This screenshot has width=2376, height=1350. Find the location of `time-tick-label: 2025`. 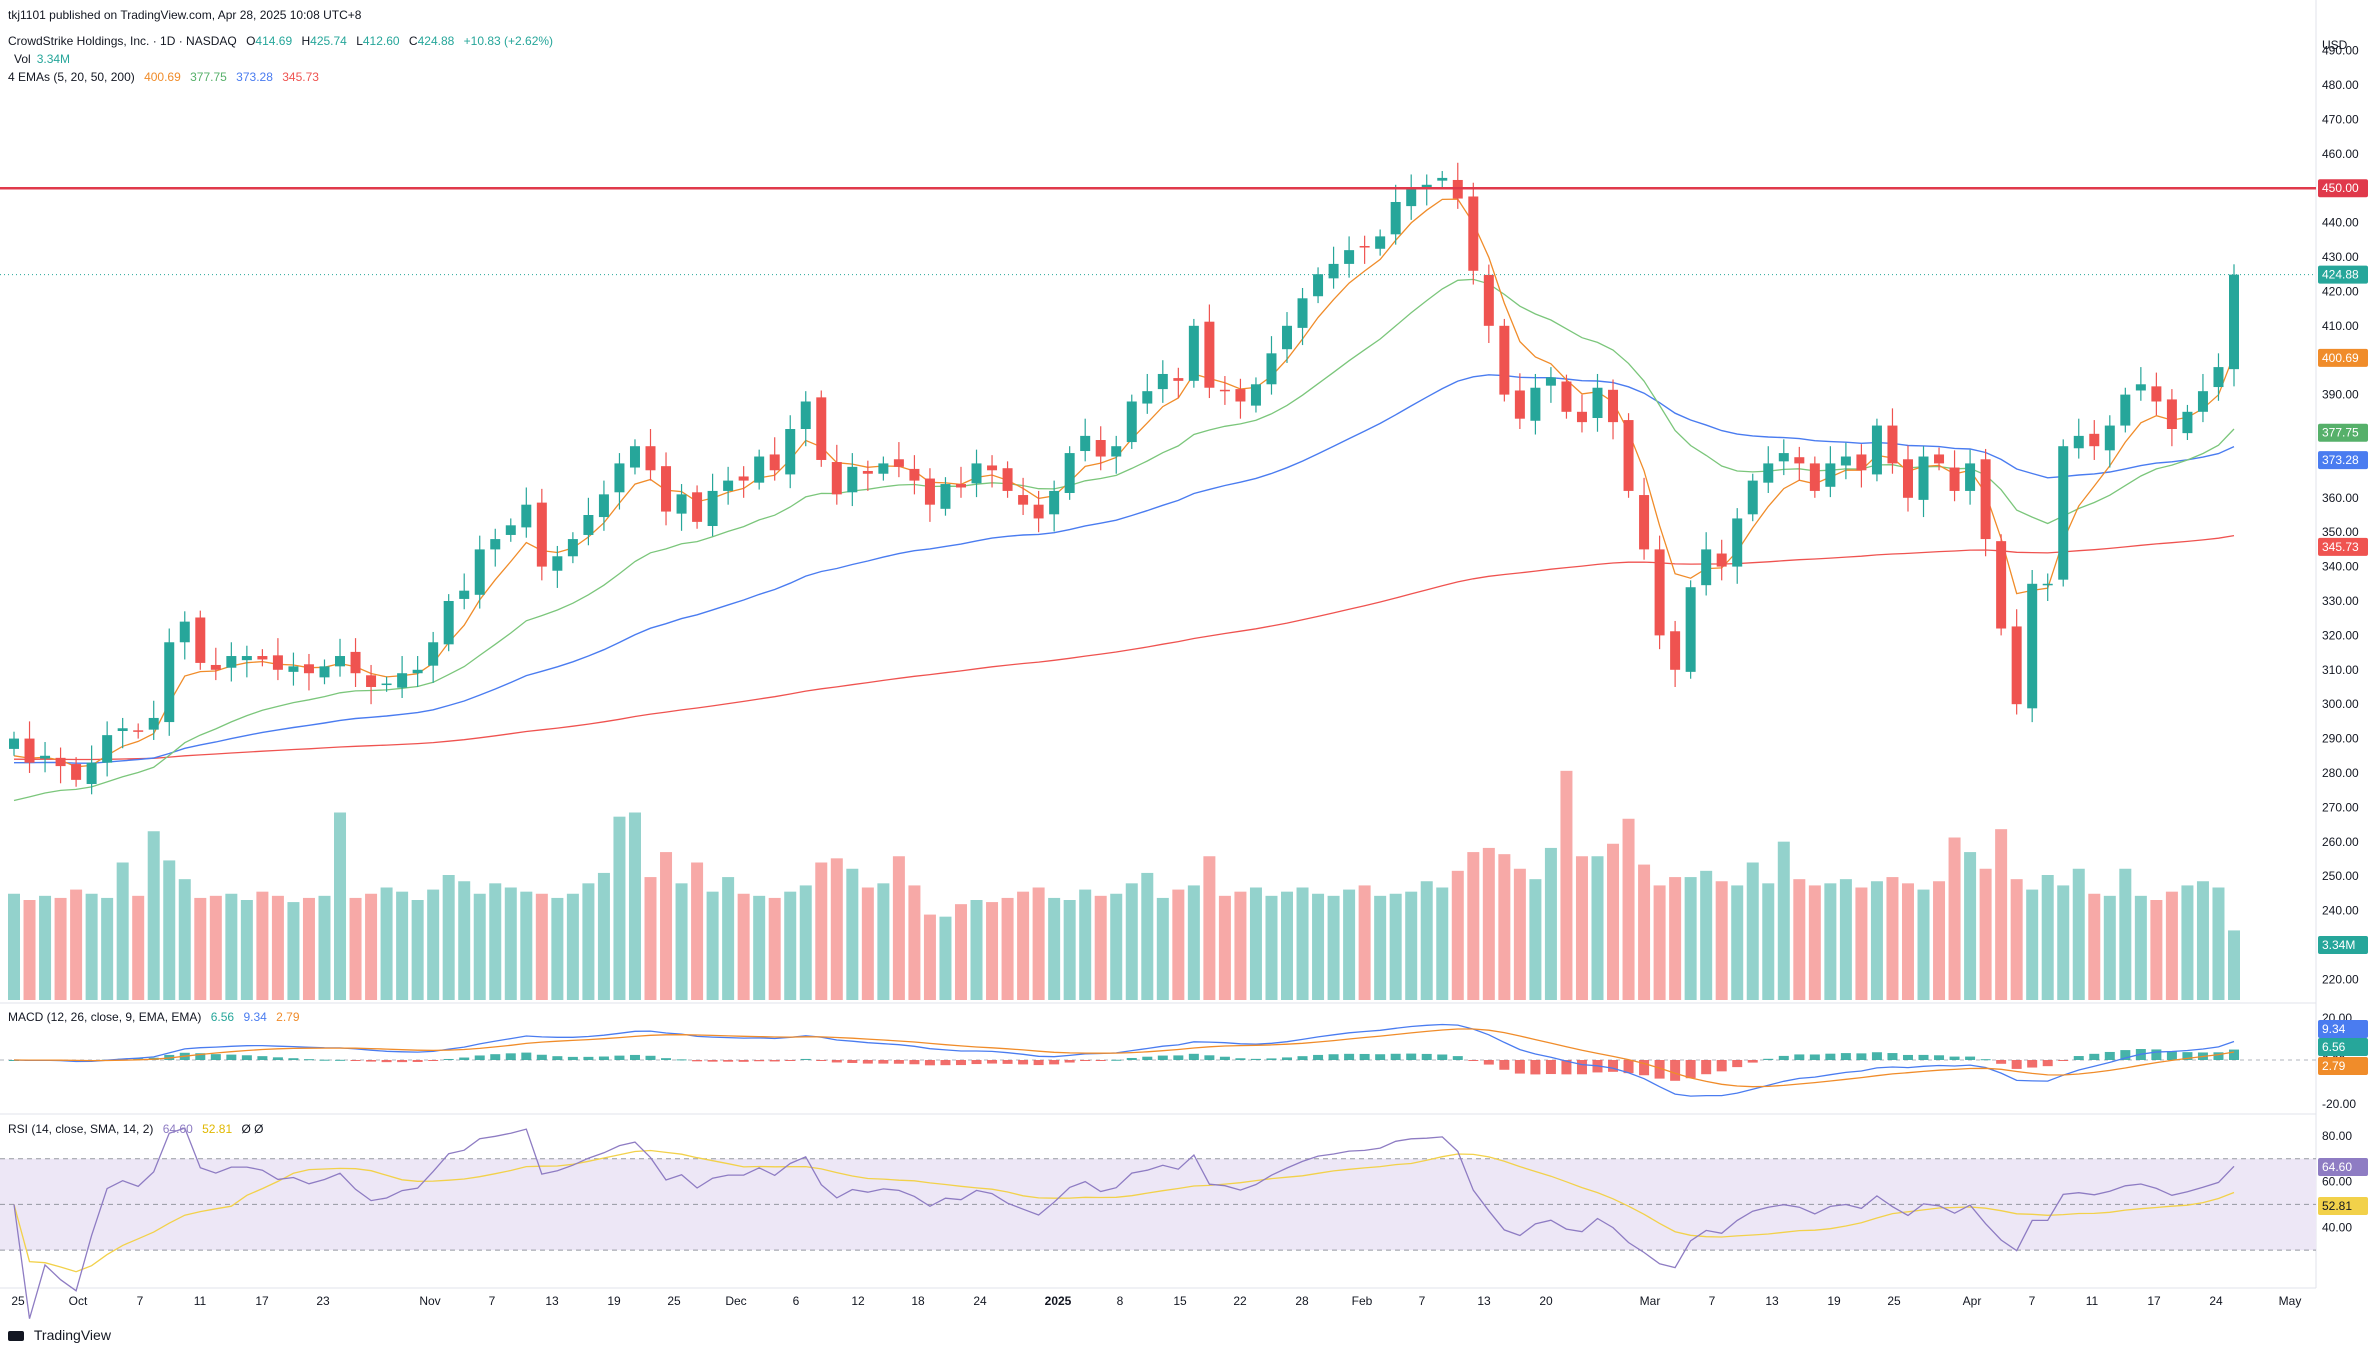

time-tick-label: 2025 is located at coordinates (1058, 1301).